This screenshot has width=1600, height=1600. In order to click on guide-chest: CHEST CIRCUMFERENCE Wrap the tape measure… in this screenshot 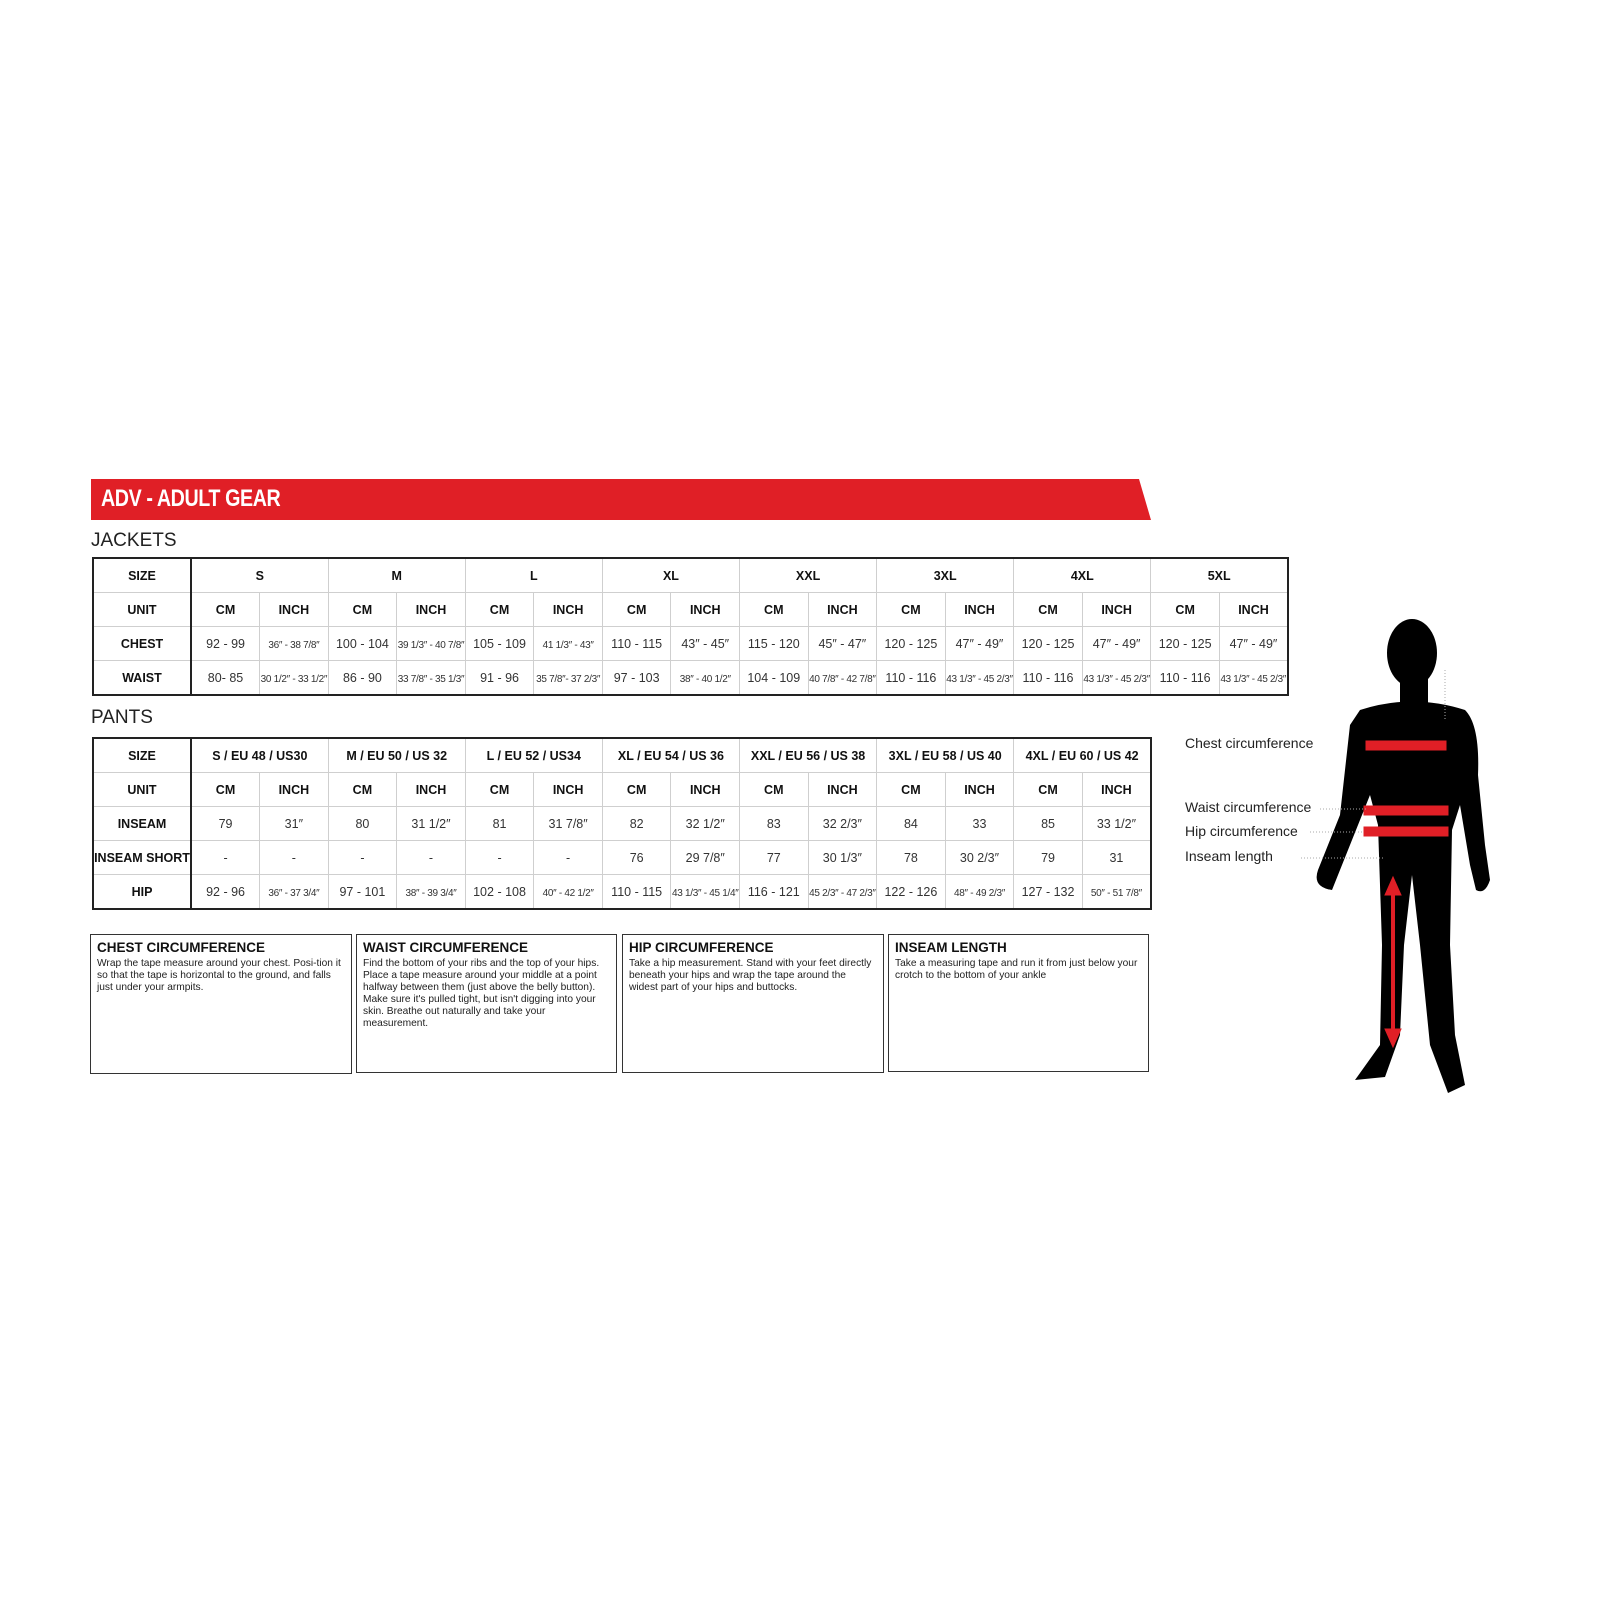, I will do `click(221, 1004)`.